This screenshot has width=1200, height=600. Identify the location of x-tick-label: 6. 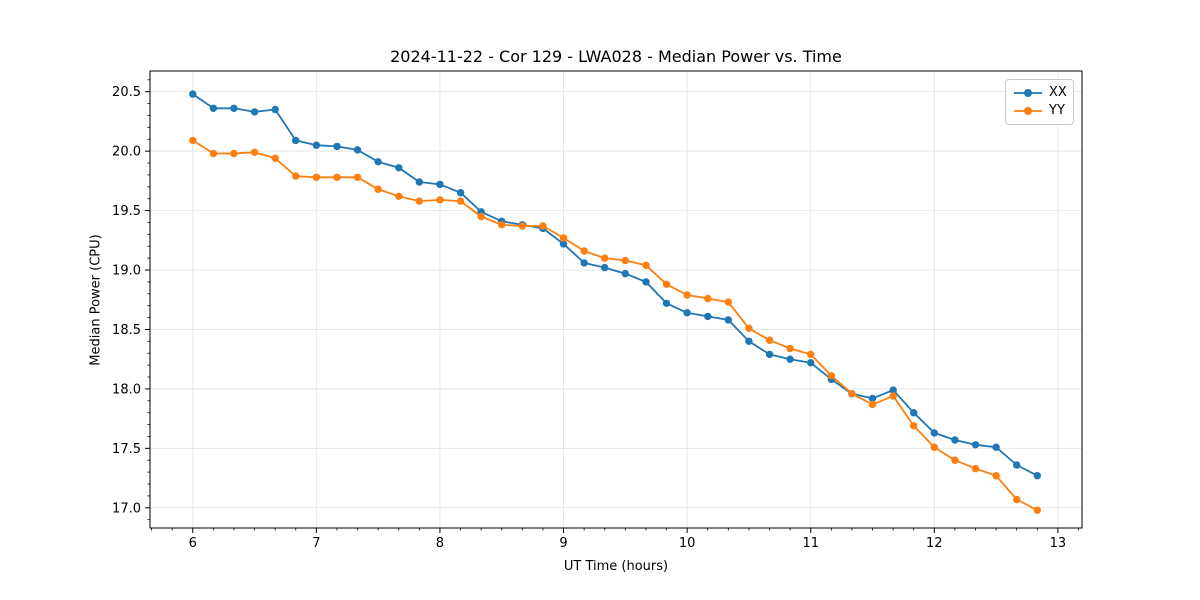
(193, 543).